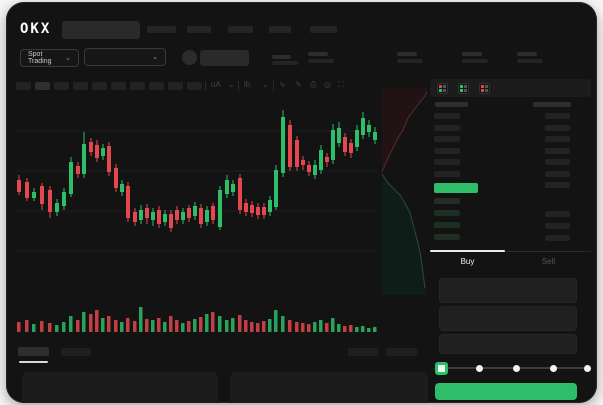  What do you see at coordinates (405, 191) in the screenshot?
I see `depth-chart` at bounding box center [405, 191].